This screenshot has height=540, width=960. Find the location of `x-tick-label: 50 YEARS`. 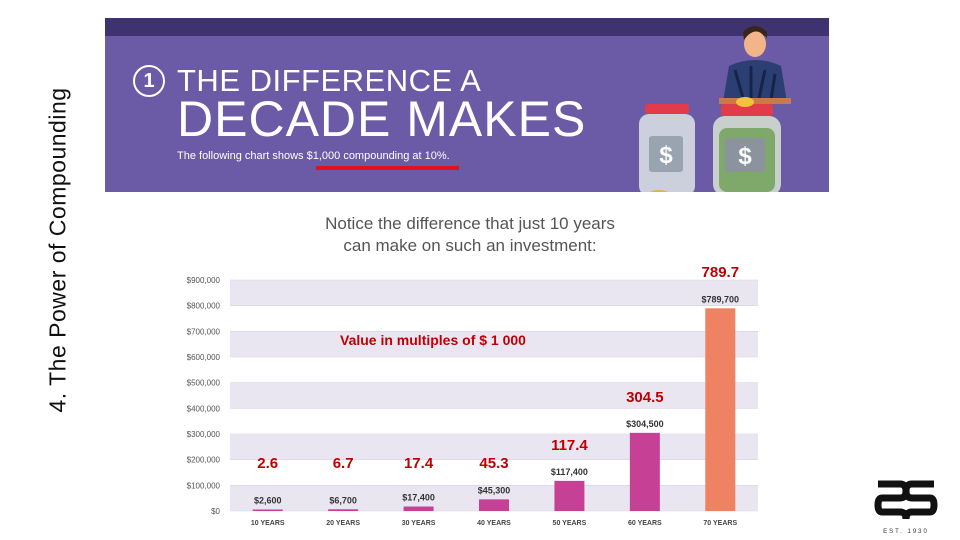

x-tick-label: 50 YEARS is located at coordinates (570, 523).